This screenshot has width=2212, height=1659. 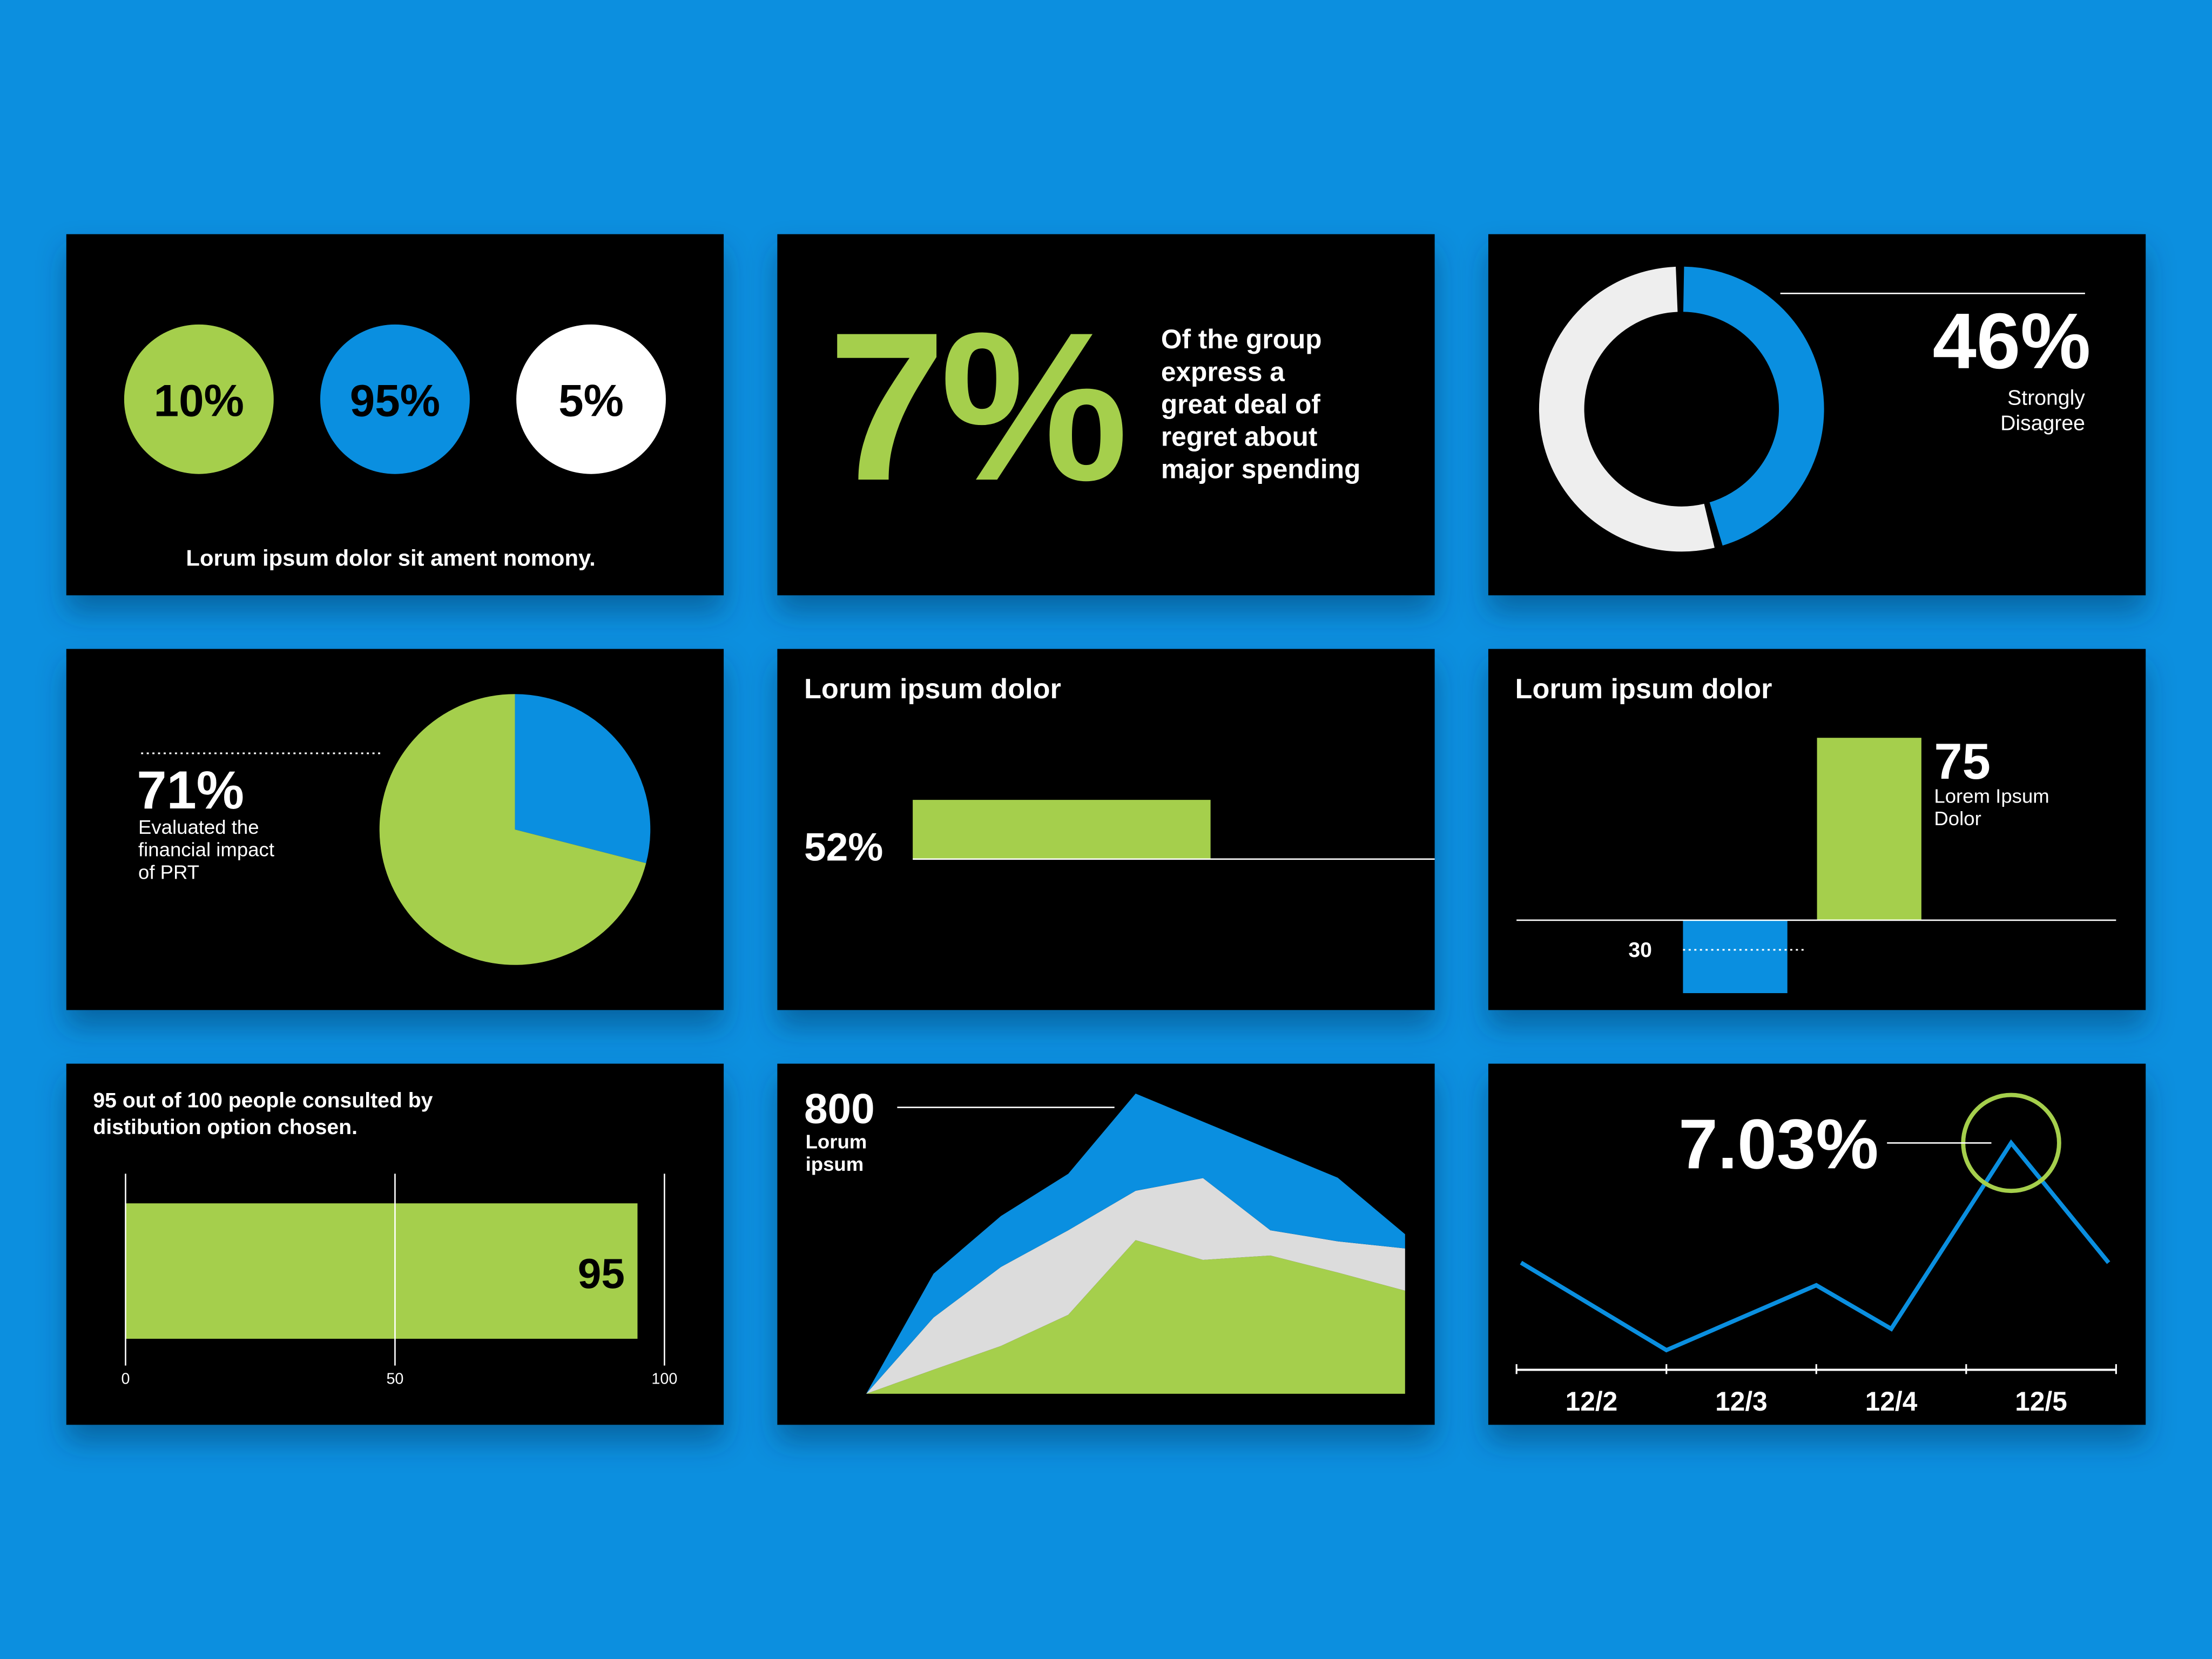 What do you see at coordinates (1260, 469) in the screenshot?
I see `stat-text: major spending` at bounding box center [1260, 469].